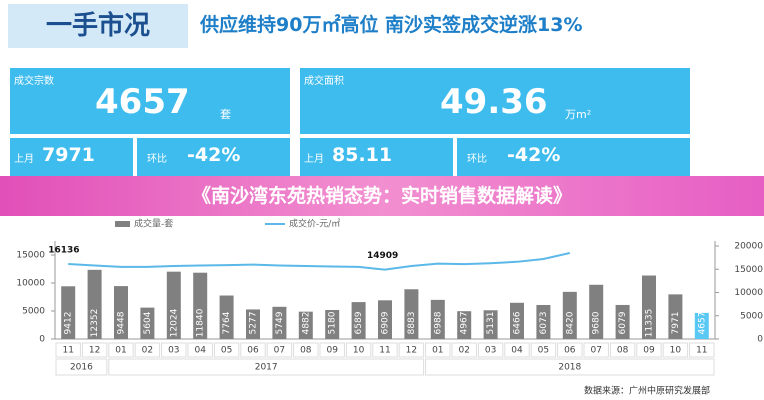 The image size is (764, 400). I want to click on x-tick-label: 09, so click(332, 351).